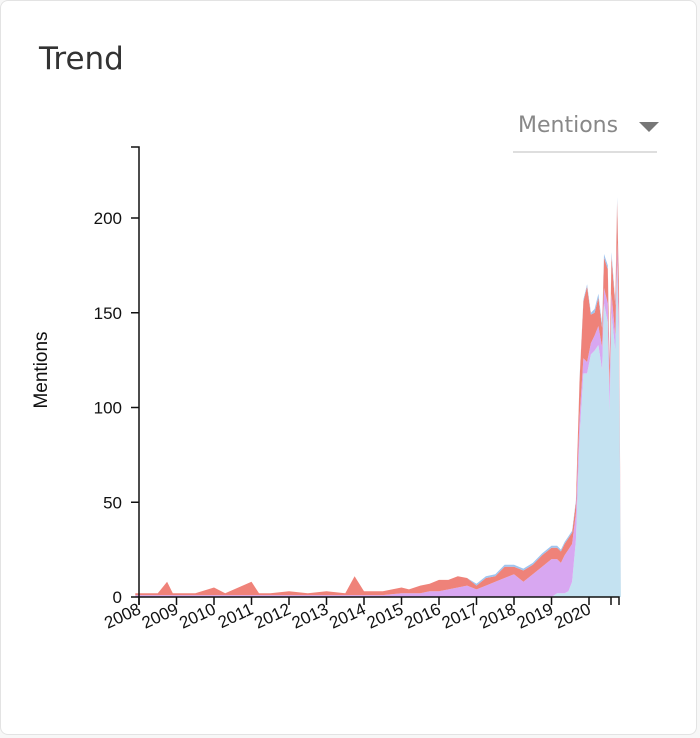 The width and height of the screenshot is (700, 738). I want to click on x-tick-label: 2008, so click(122, 615).